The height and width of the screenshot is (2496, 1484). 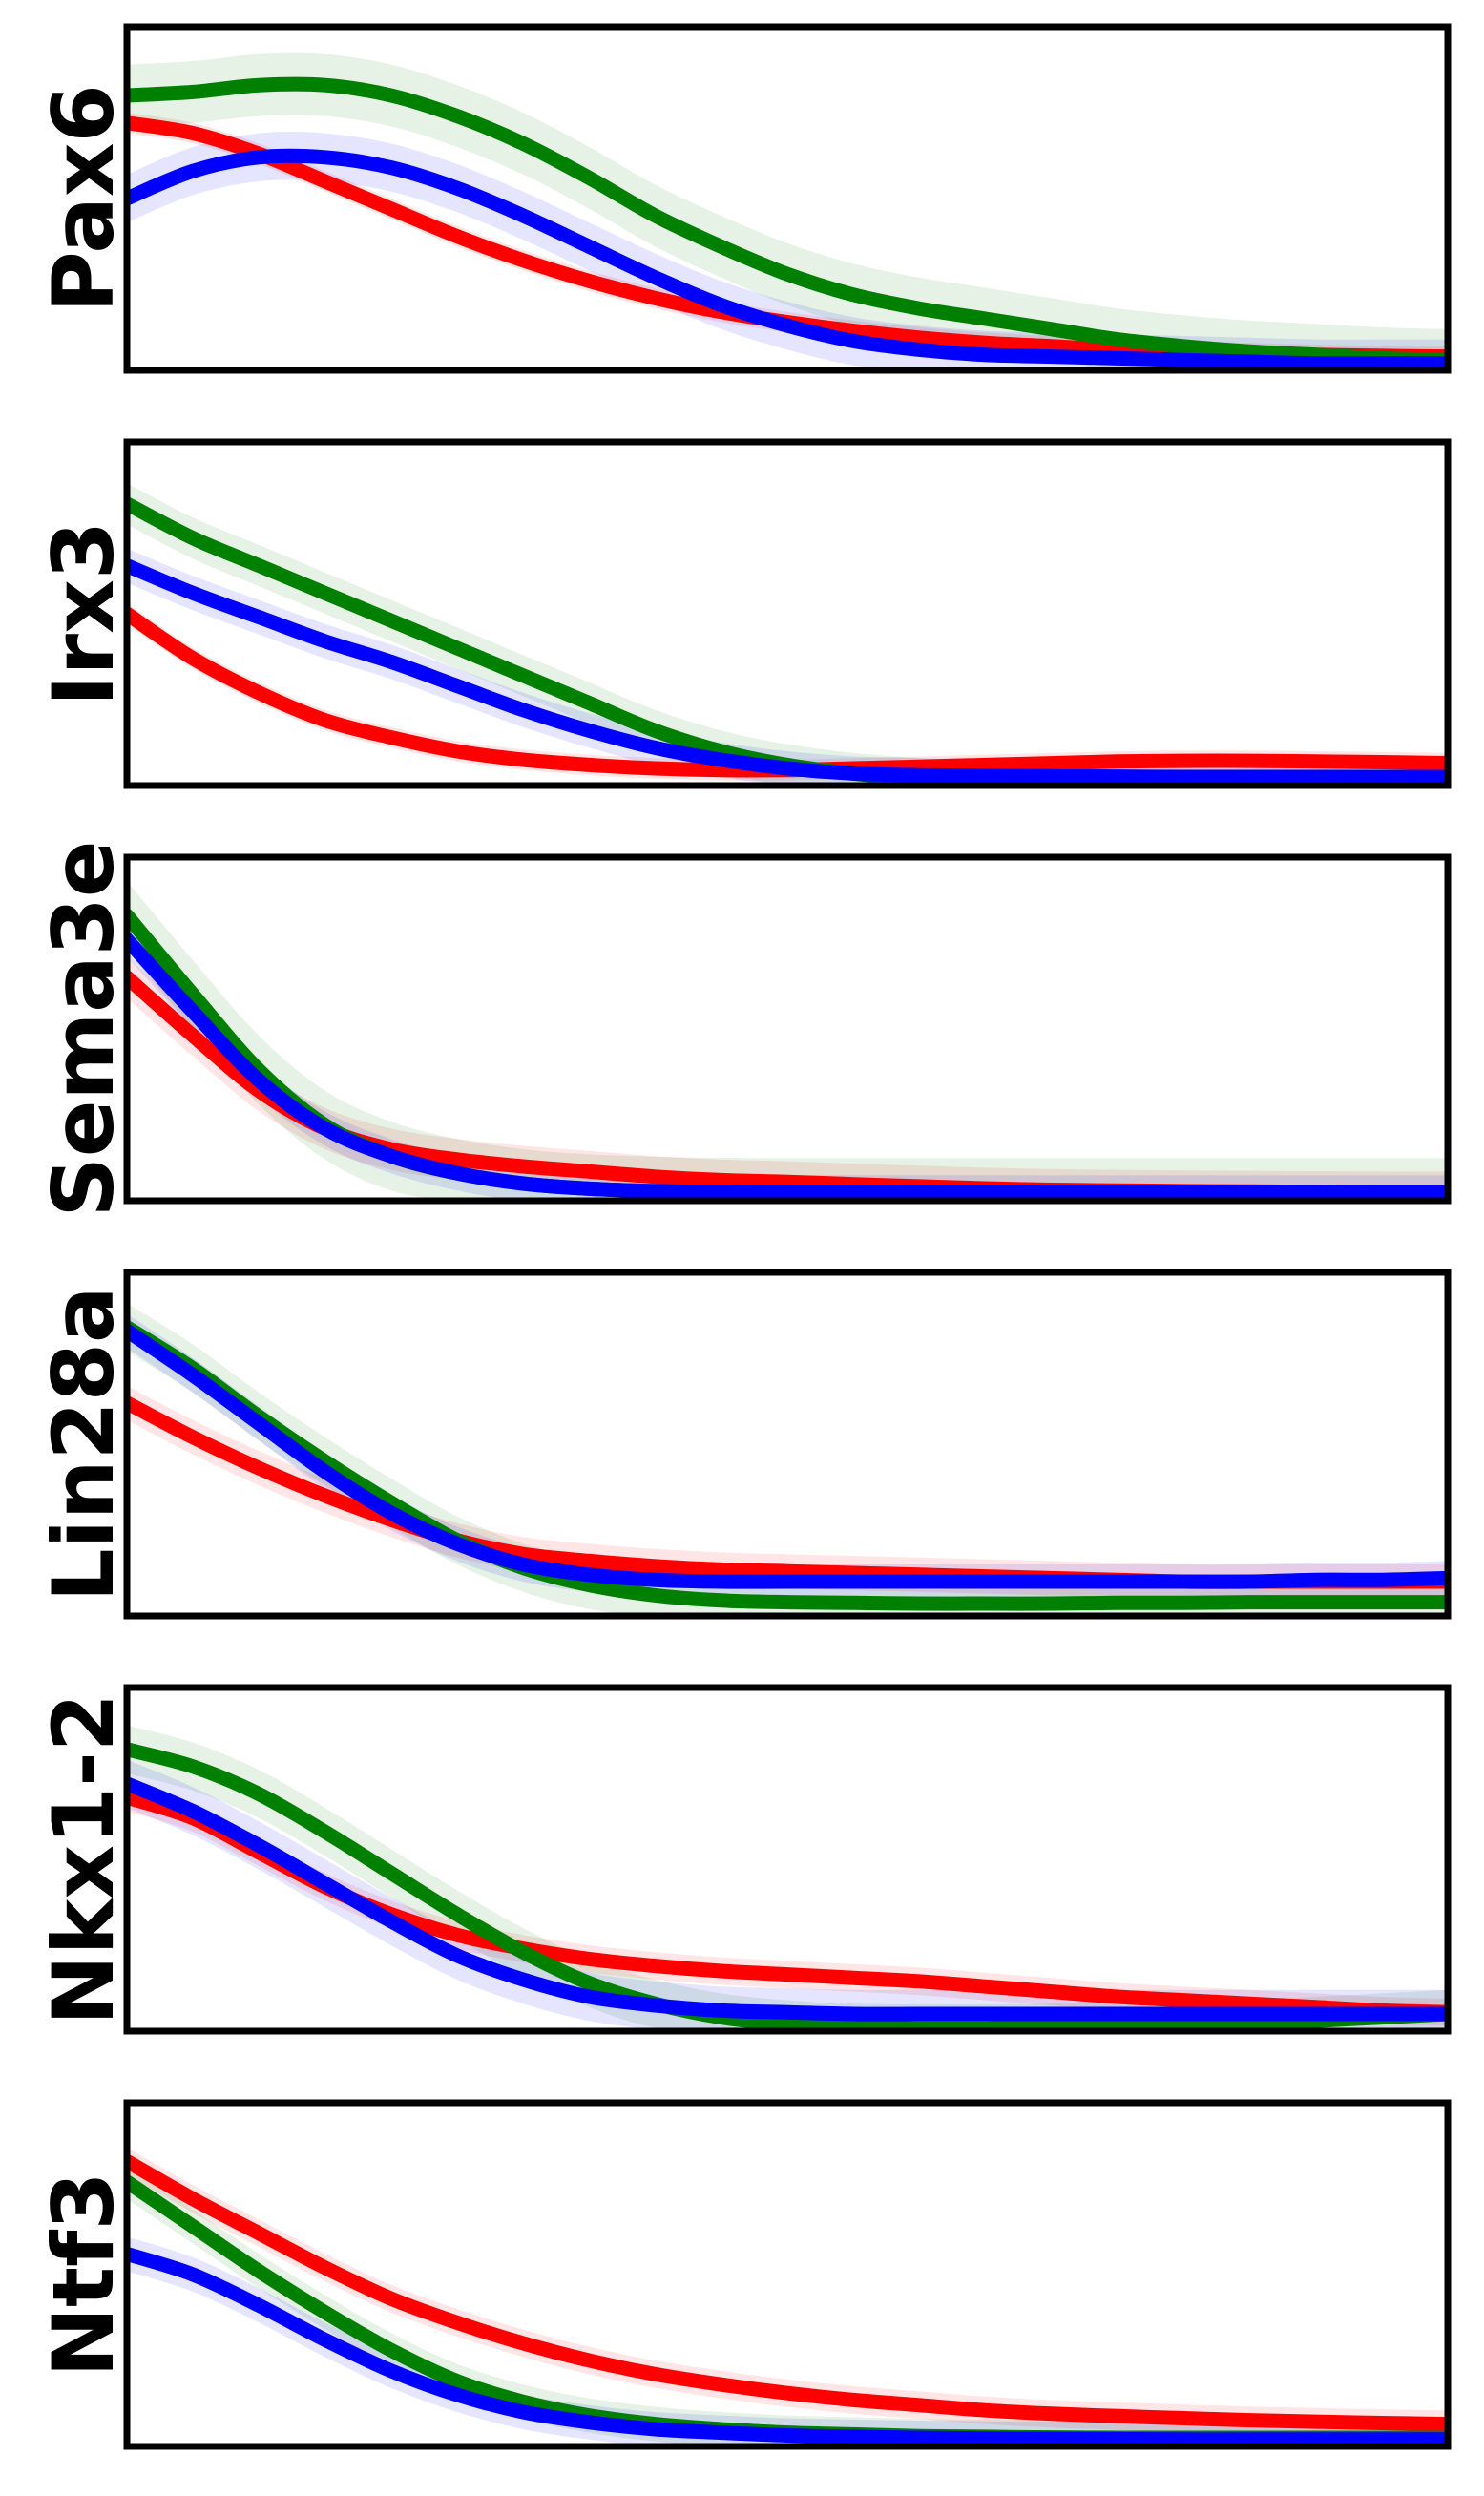 I want to click on y-axis-label: Lin28a, so click(x=83, y=1445).